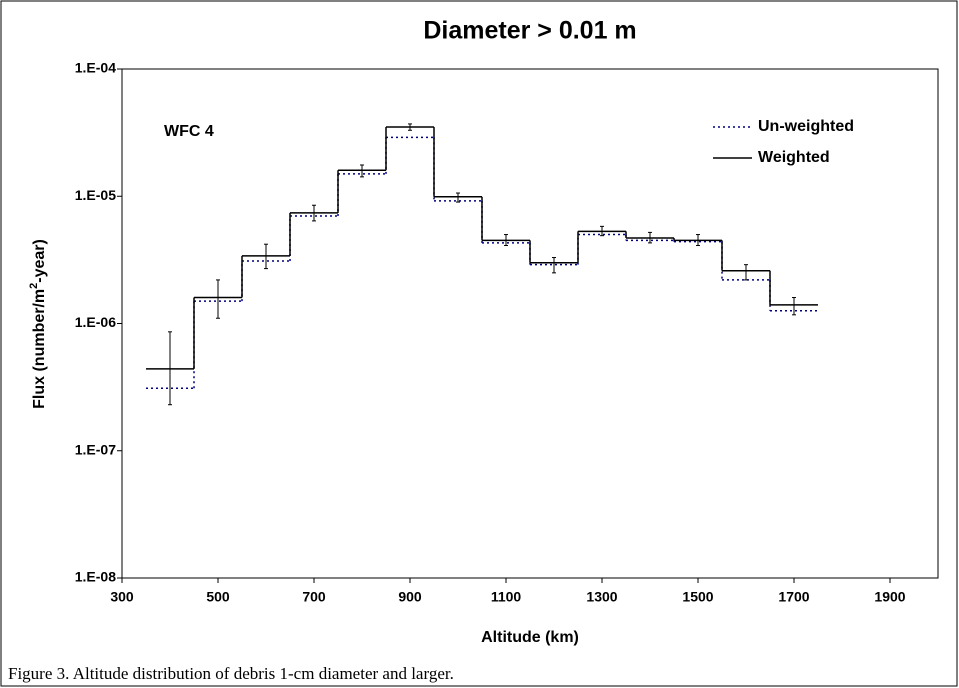 Image resolution: width=959 pixels, height=688 pixels. Describe the element at coordinates (122, 597) in the screenshot. I see `x-tick-label: 300` at that location.